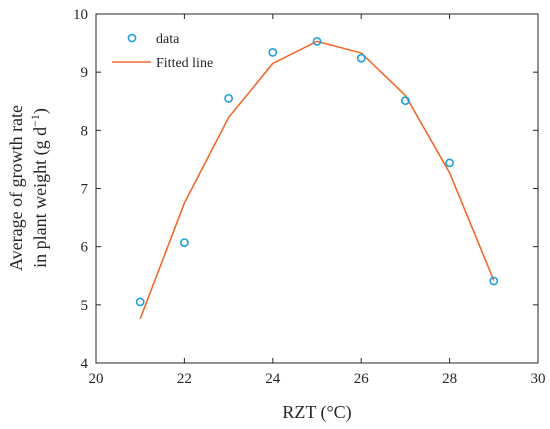 This screenshot has height=429, width=550. Describe the element at coordinates (168, 39) in the screenshot. I see `legend-label-data: data` at that location.